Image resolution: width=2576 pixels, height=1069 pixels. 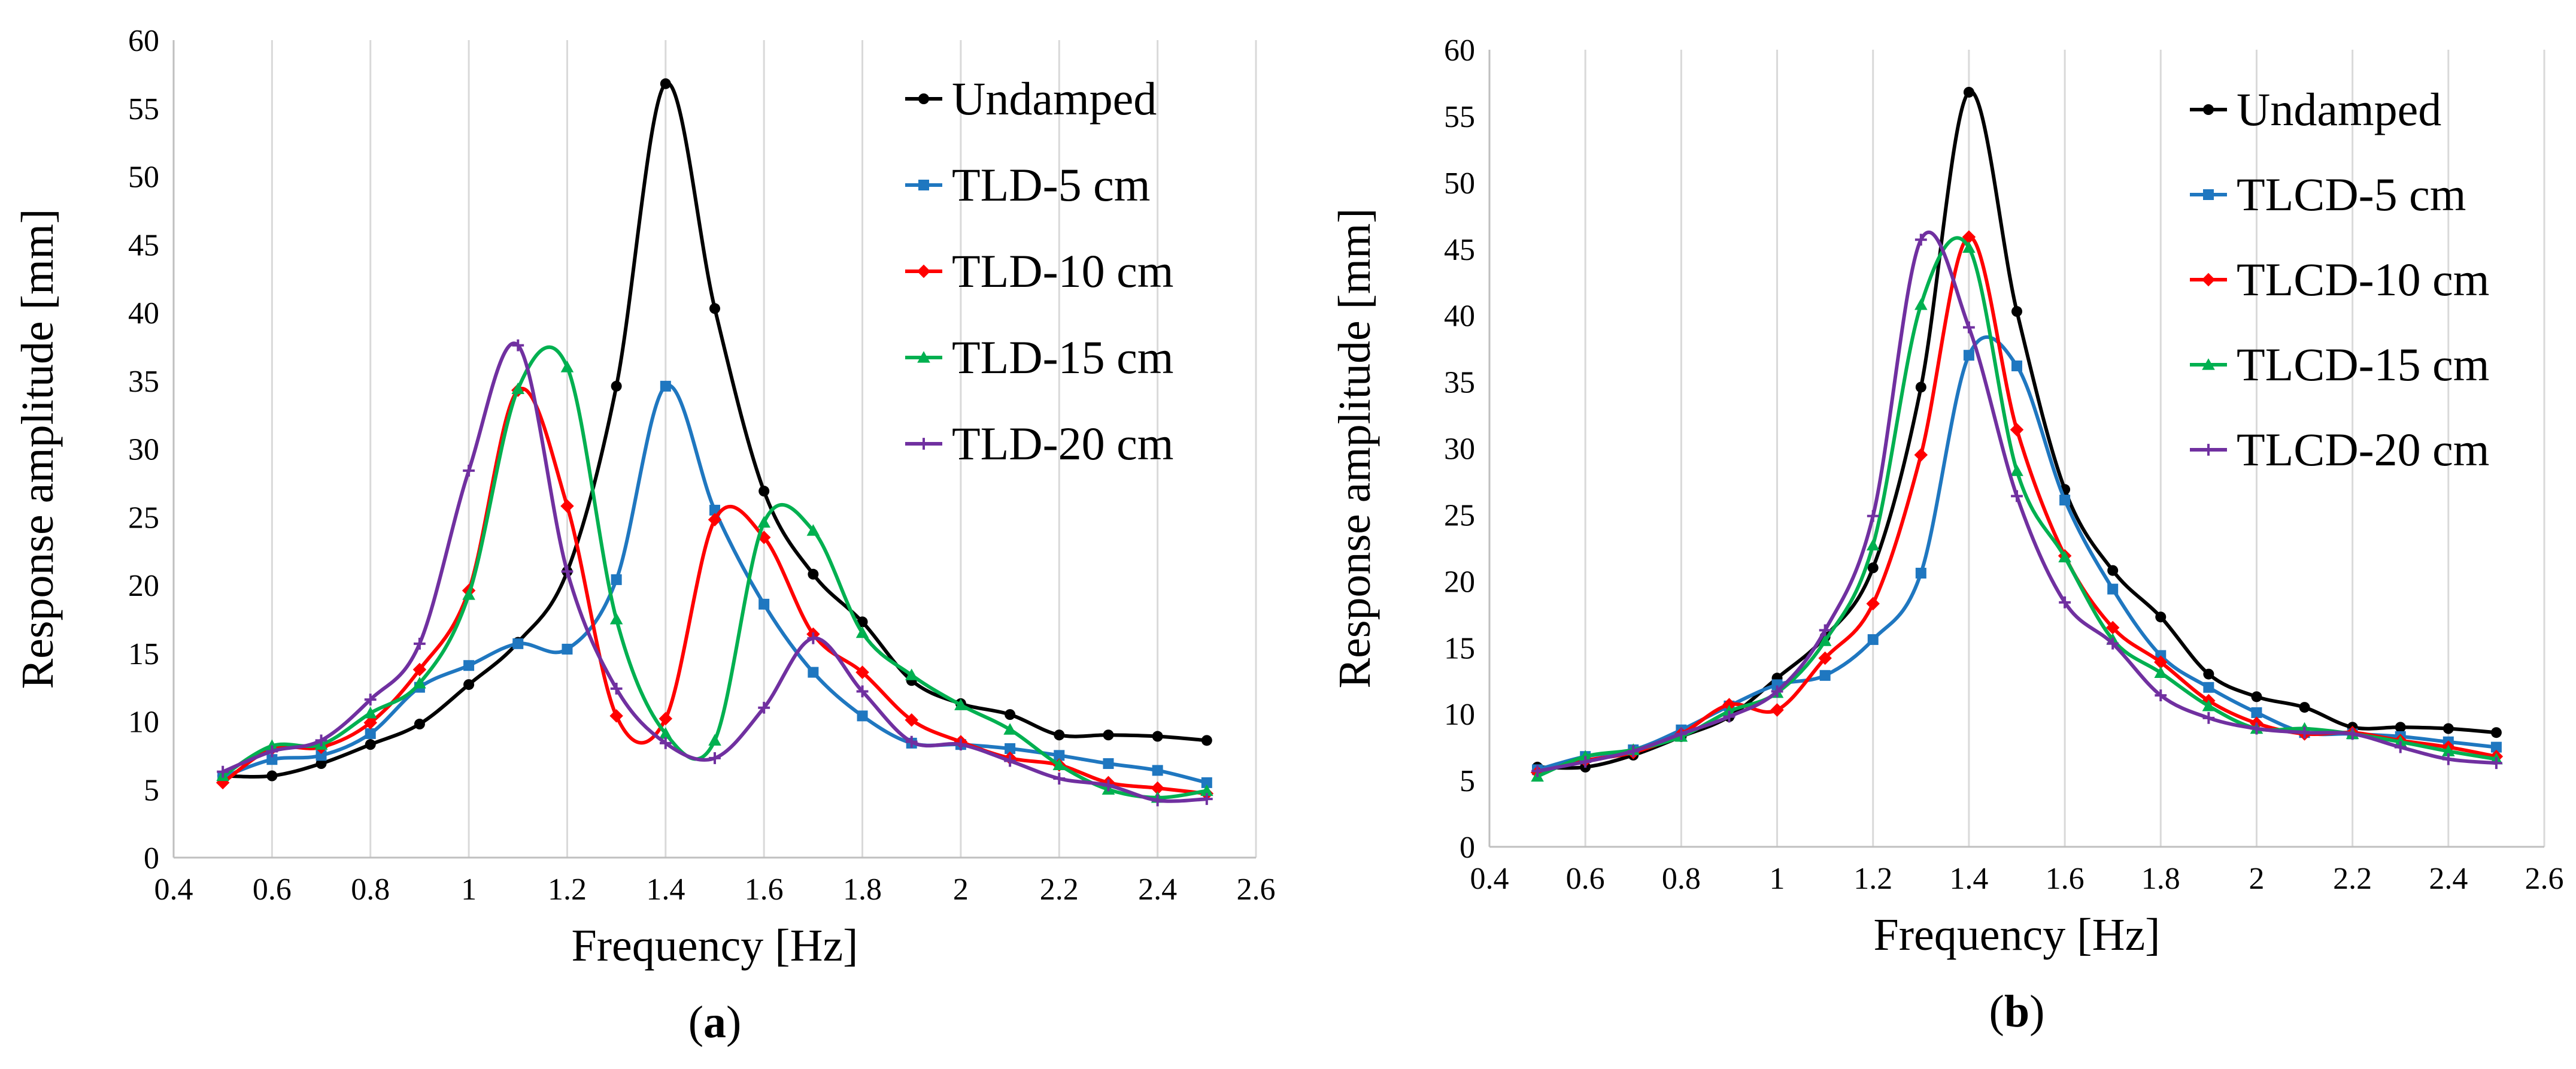 What do you see at coordinates (2363, 279) in the screenshot?
I see `legend-label: TLCD-10 cm` at bounding box center [2363, 279].